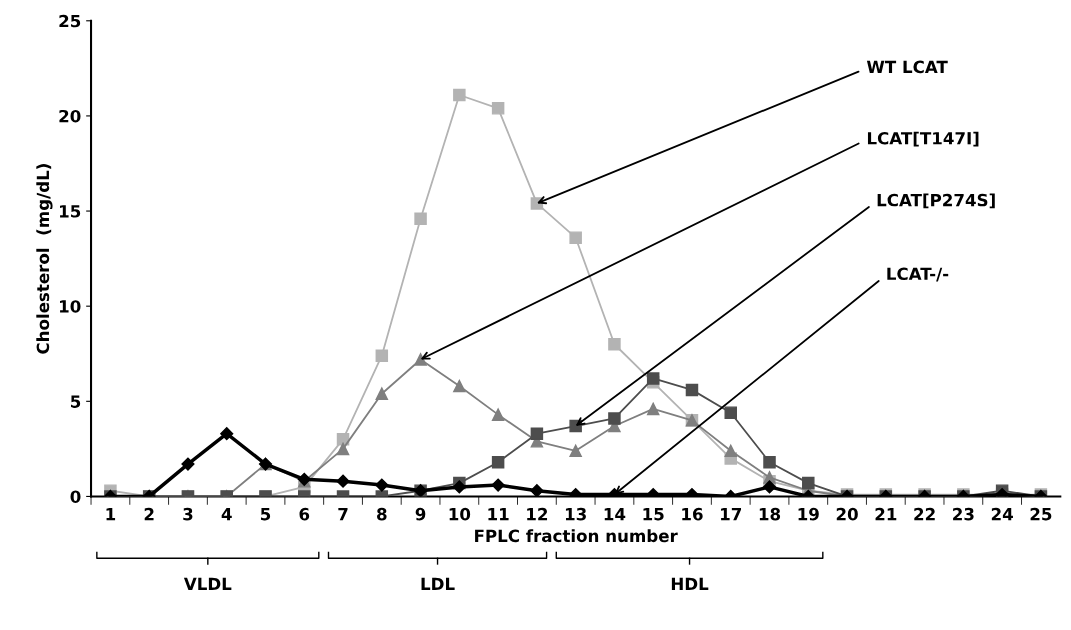 This screenshot has width=1071, height=630. I want to click on x-tick-label: 8, so click(382, 514).